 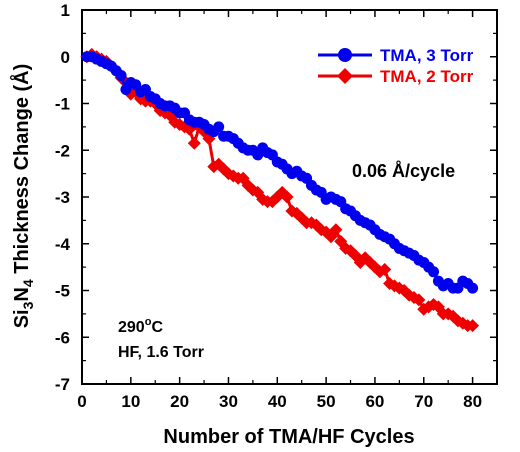 I want to click on y-tick-label: -2, so click(x=62, y=150).